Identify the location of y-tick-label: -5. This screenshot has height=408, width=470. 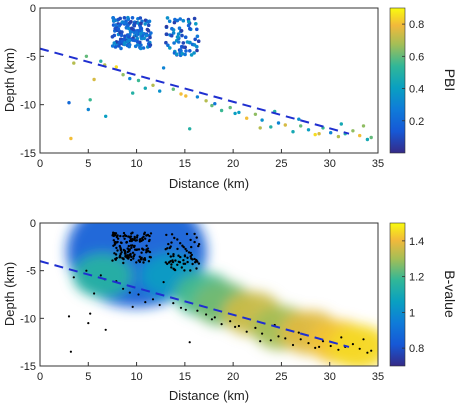
(31, 272).